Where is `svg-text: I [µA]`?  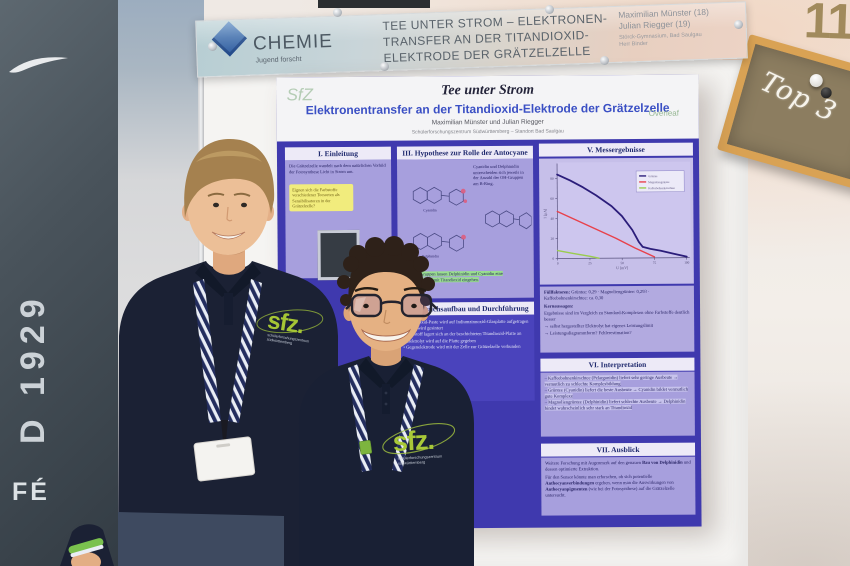
svg-text: I [µA] is located at coordinates (545, 214).